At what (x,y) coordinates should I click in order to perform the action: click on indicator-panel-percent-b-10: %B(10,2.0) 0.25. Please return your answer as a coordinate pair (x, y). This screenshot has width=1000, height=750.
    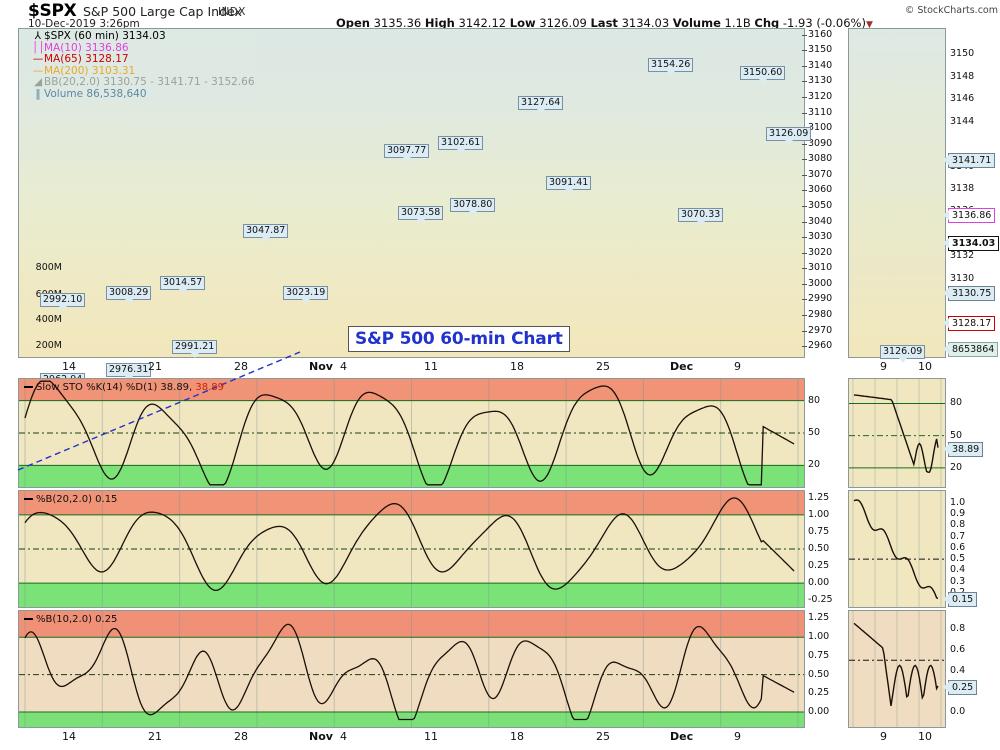
    Looking at the image, I should click on (411, 669).